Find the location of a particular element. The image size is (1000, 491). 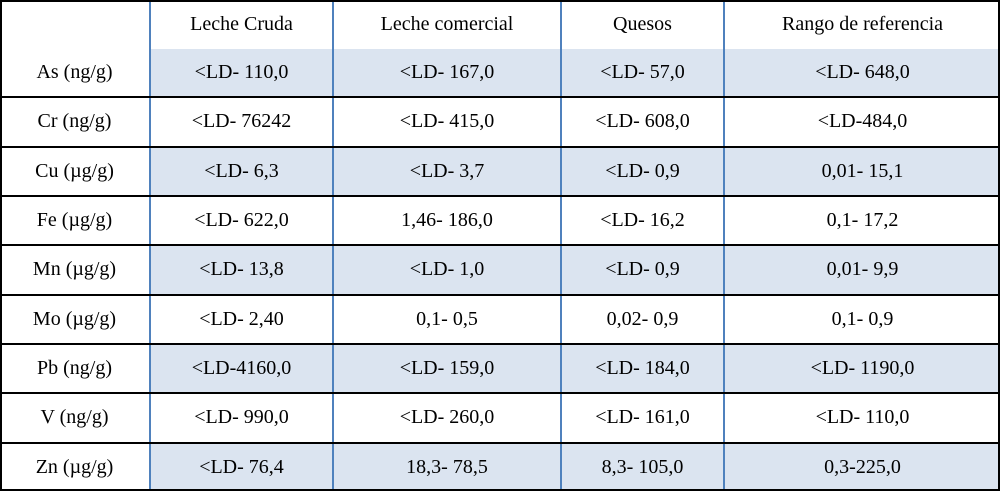

table-cell: <LD- 2,40 is located at coordinates (242, 319).